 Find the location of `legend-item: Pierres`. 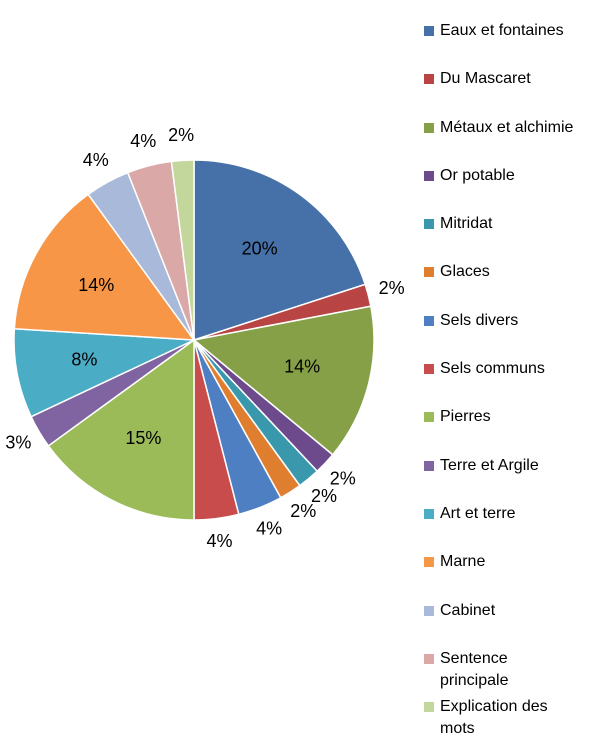

legend-item: Pierres is located at coordinates (504, 430).